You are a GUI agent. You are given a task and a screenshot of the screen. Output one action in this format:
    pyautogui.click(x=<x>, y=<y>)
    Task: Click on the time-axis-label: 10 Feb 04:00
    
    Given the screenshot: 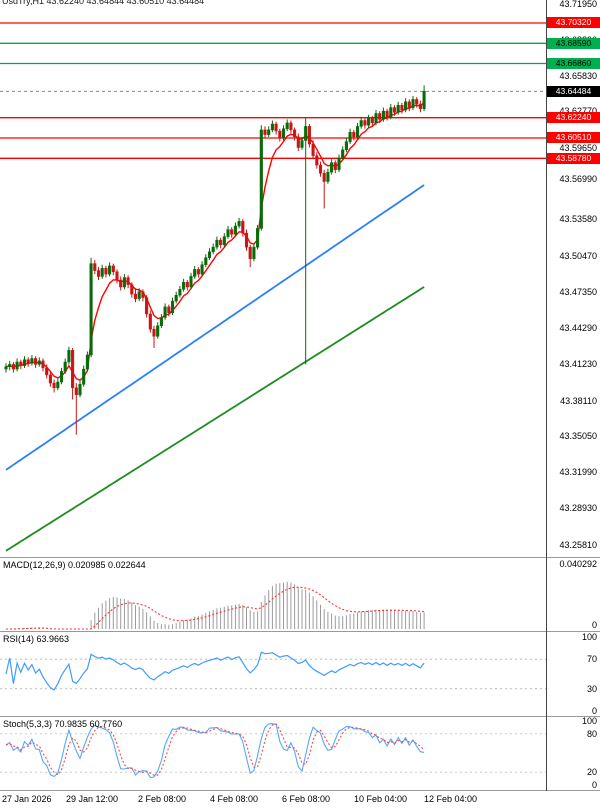 What is the action you would take?
    pyautogui.click(x=381, y=799)
    